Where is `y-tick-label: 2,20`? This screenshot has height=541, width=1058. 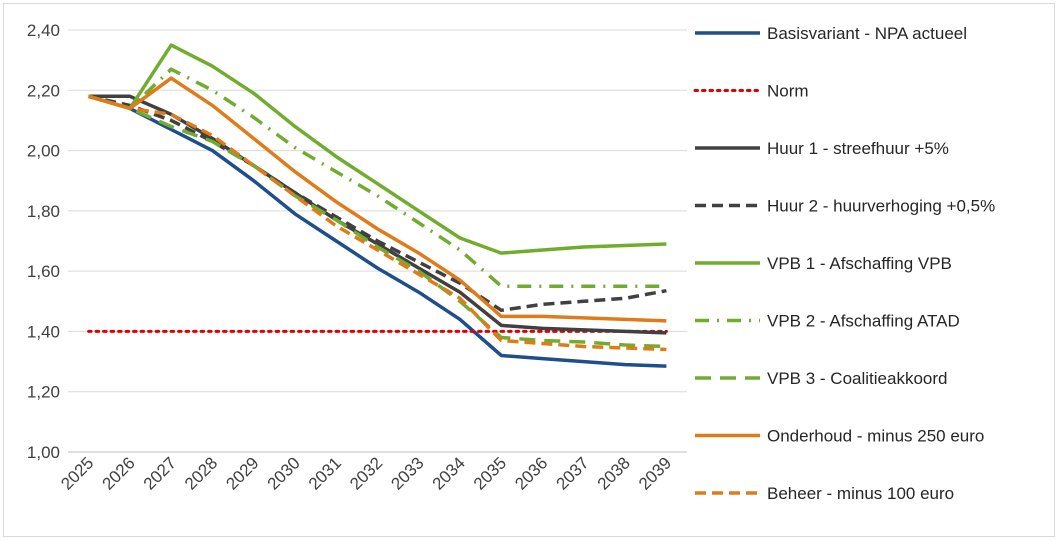
y-tick-label: 2,20 is located at coordinates (43, 90).